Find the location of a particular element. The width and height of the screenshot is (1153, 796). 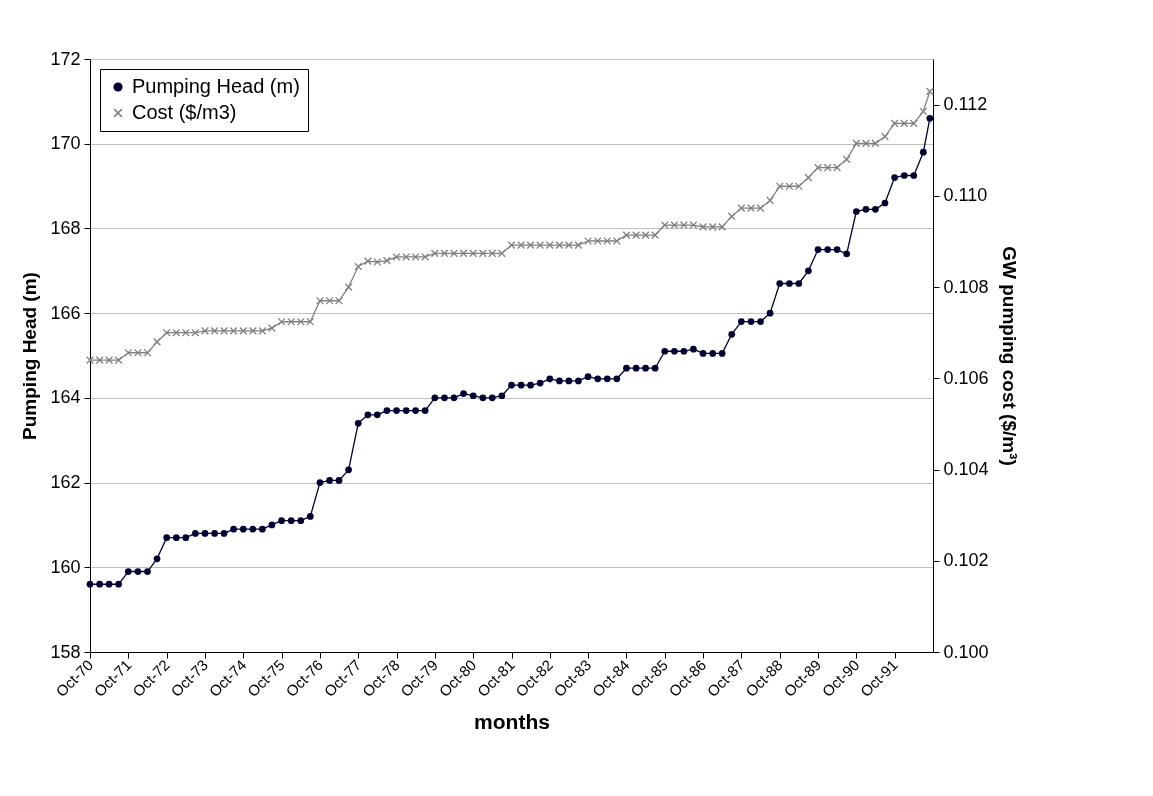

y-tick-label: 164 is located at coordinates (65, 397).